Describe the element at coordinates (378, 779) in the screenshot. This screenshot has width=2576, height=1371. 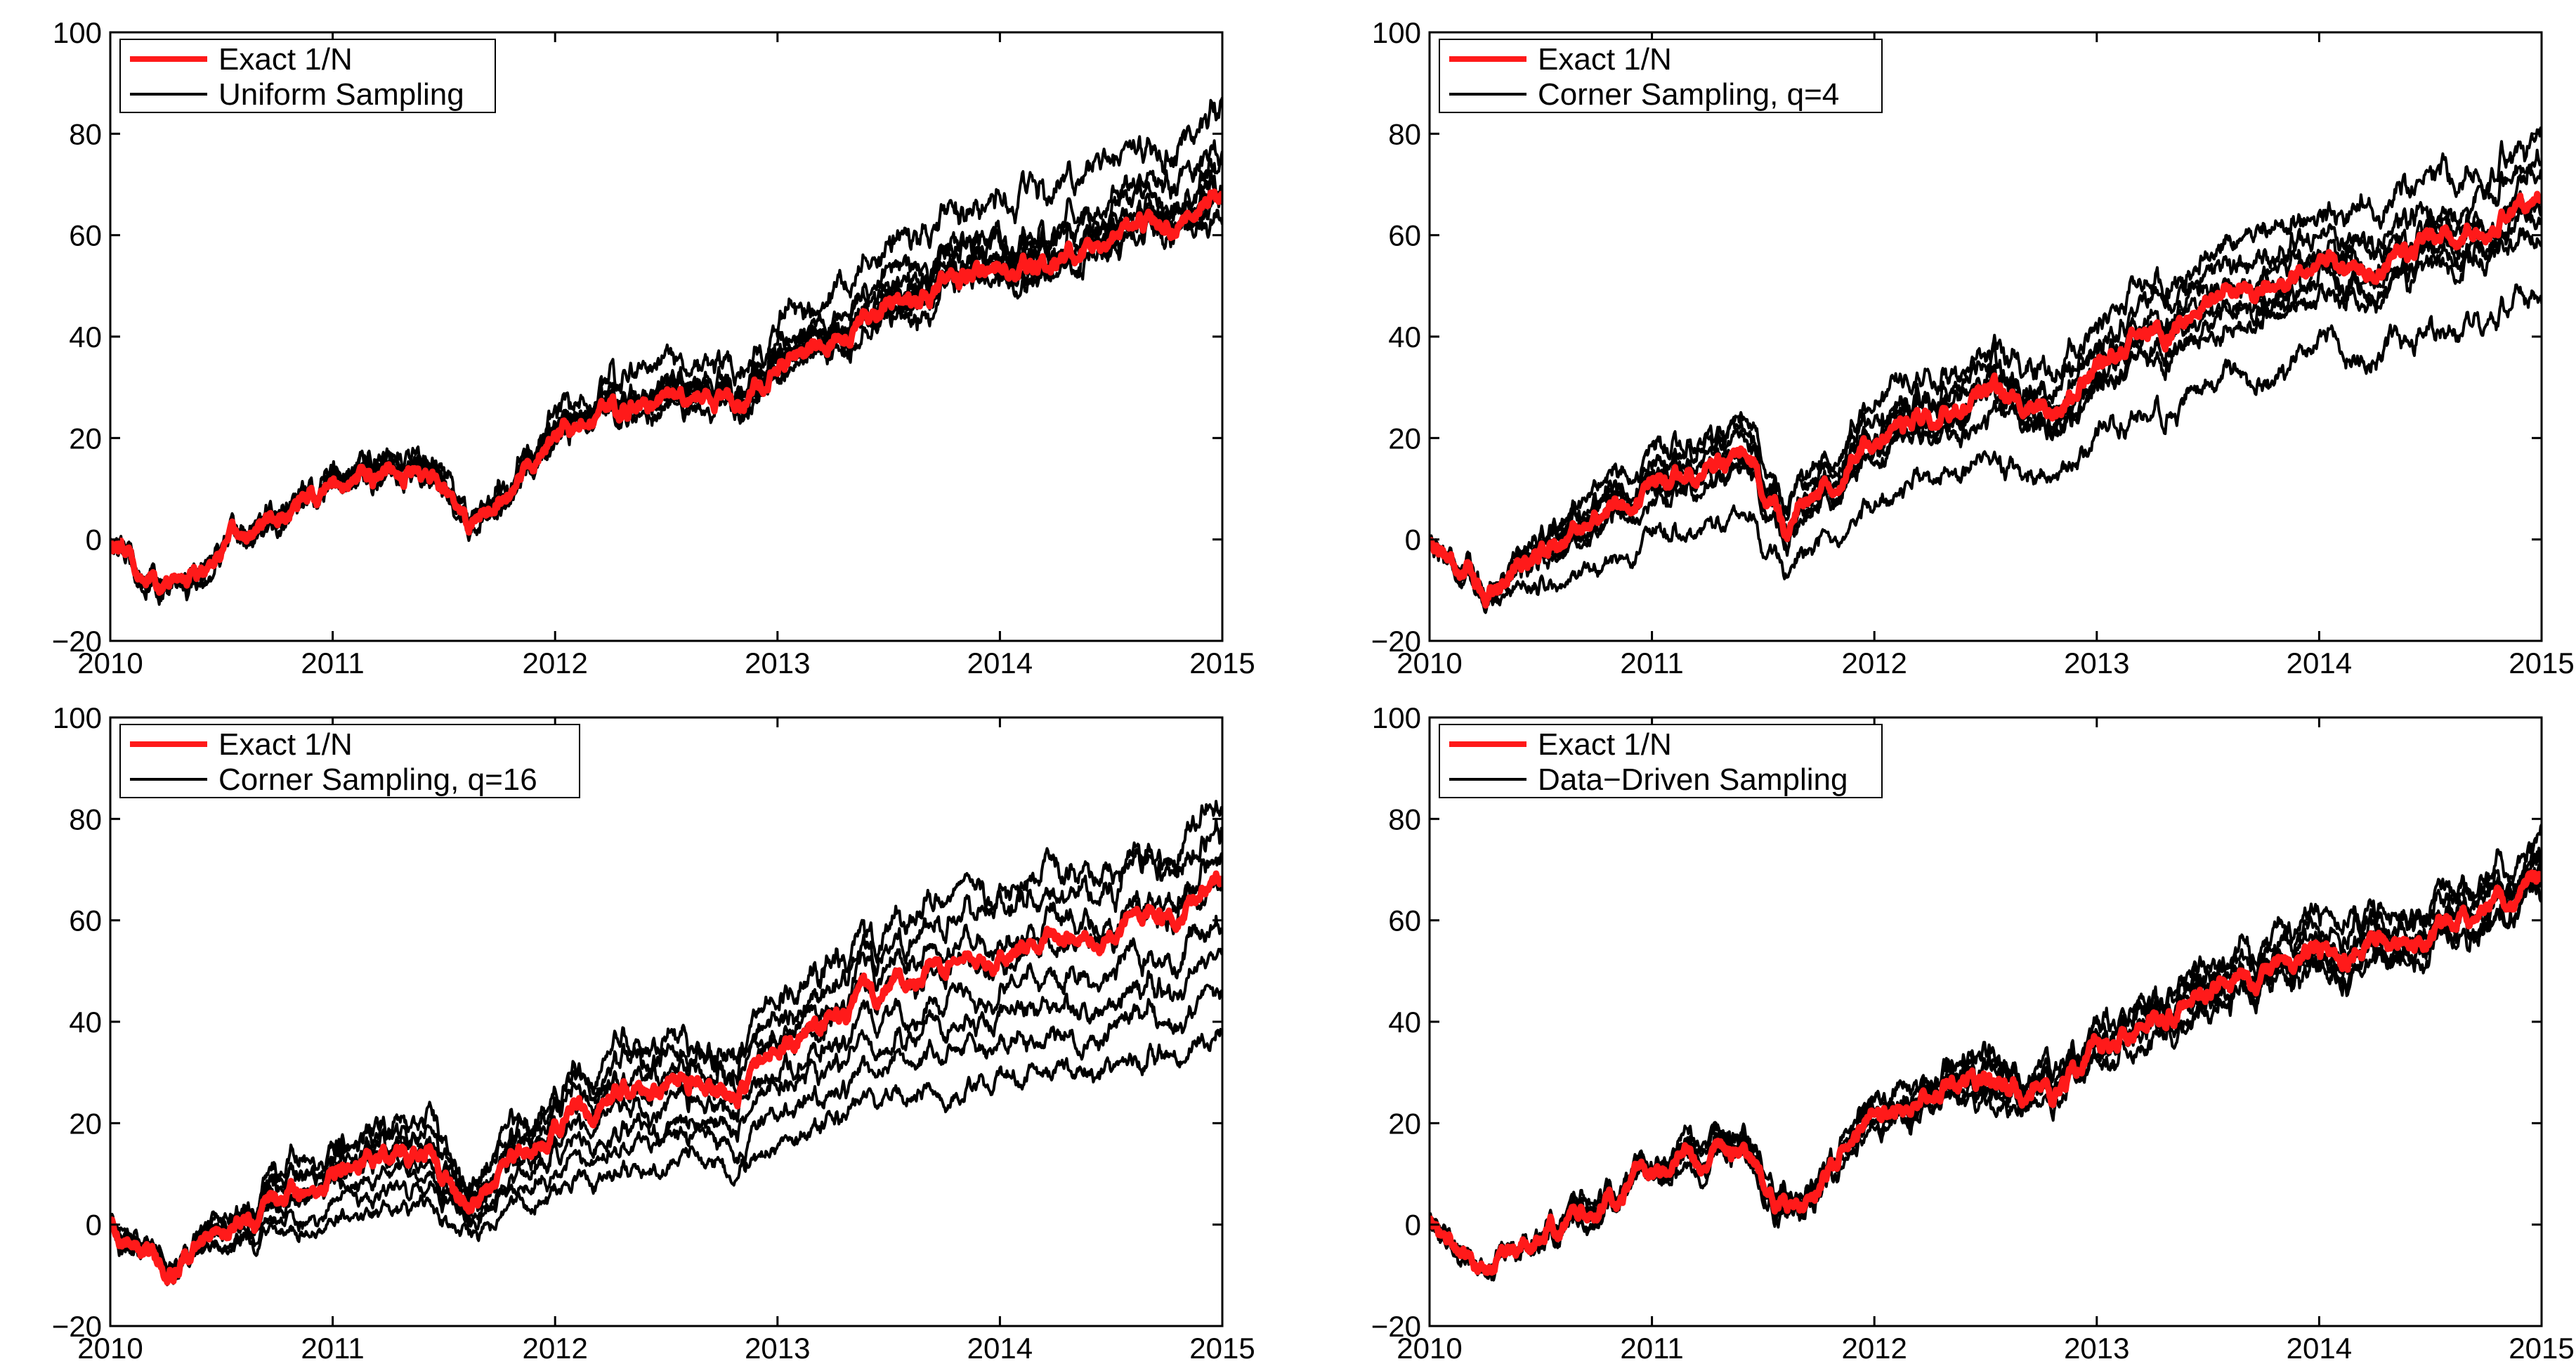
I see `legend-label-sampled: Corner Sampling, q=16` at that location.